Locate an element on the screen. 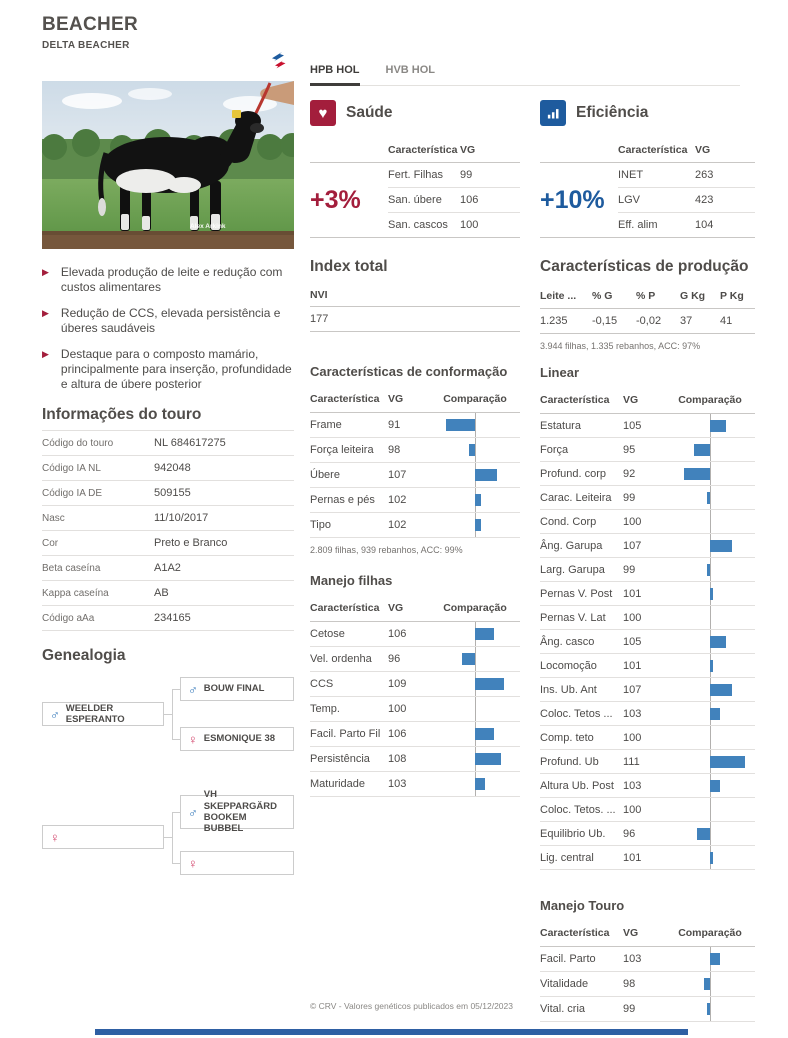 Image resolution: width=788 pixels, height=1038 pixels. table-row: Larg. Garupa 99 is located at coordinates (647, 570).